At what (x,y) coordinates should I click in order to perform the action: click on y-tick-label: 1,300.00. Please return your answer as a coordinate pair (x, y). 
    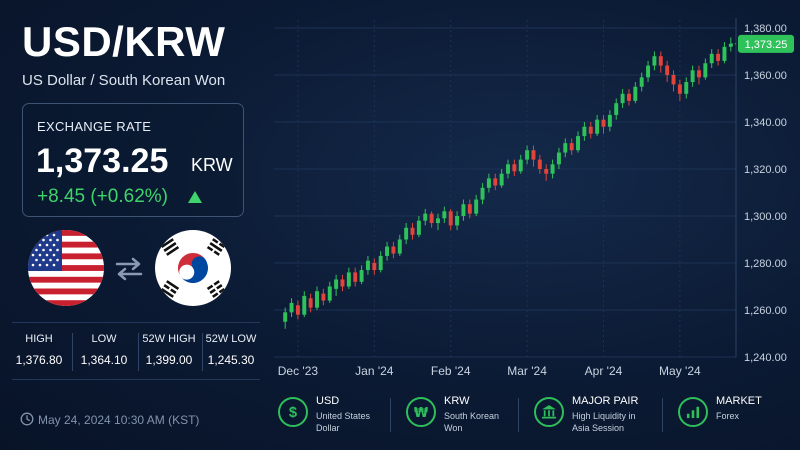
    Looking at the image, I should click on (765, 217).